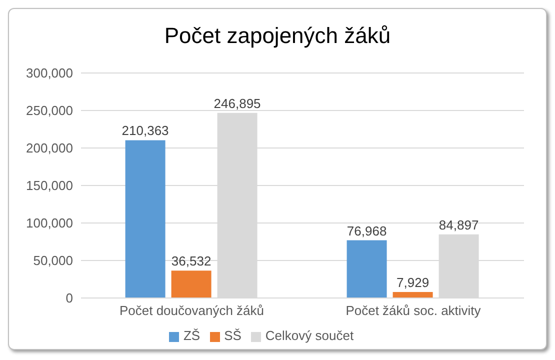 This screenshot has height=360, width=555. I want to click on data-label: 210,363, so click(145, 130).